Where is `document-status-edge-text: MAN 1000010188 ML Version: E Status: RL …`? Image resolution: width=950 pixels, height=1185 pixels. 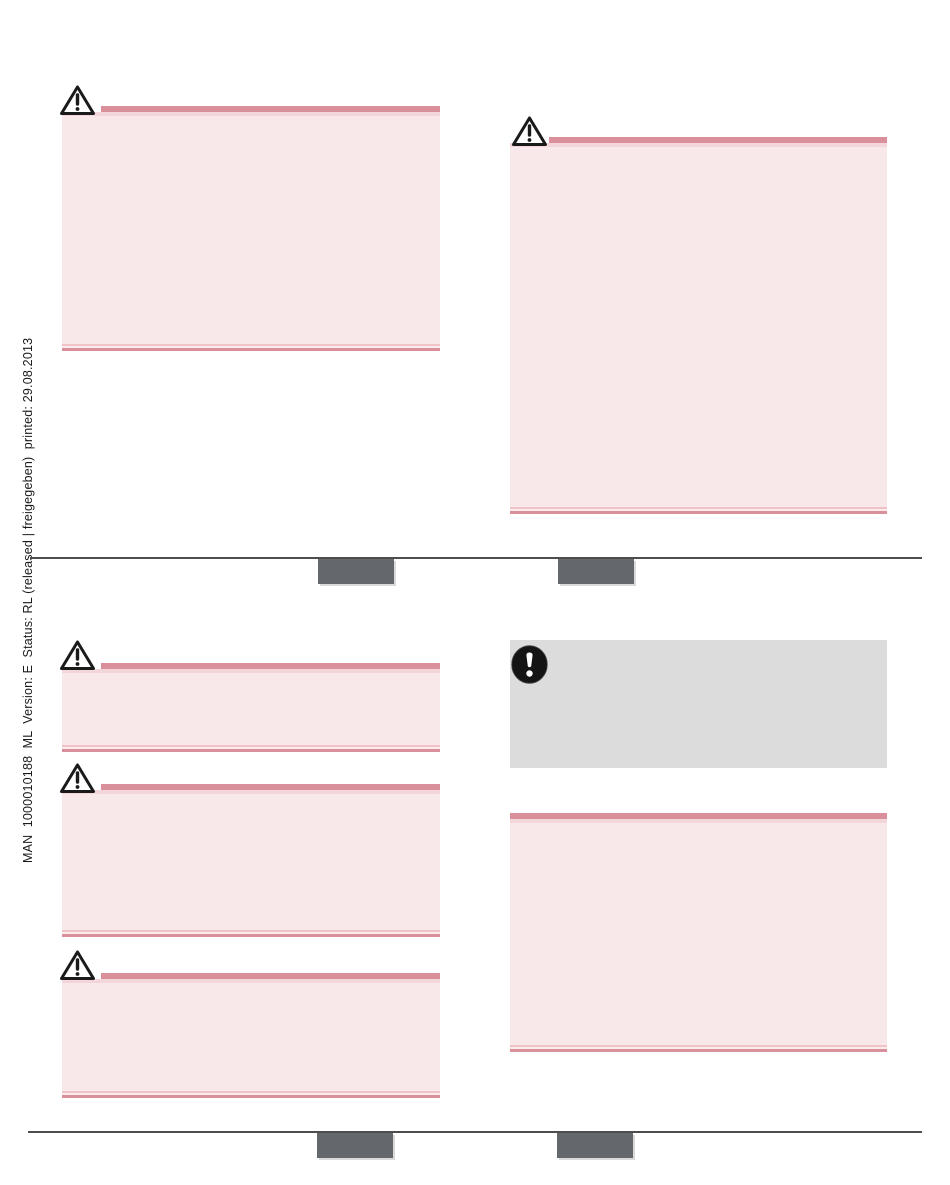 document-status-edge-text: MAN 1000010188 ML Version: E Status: RL … is located at coordinates (28, 600).